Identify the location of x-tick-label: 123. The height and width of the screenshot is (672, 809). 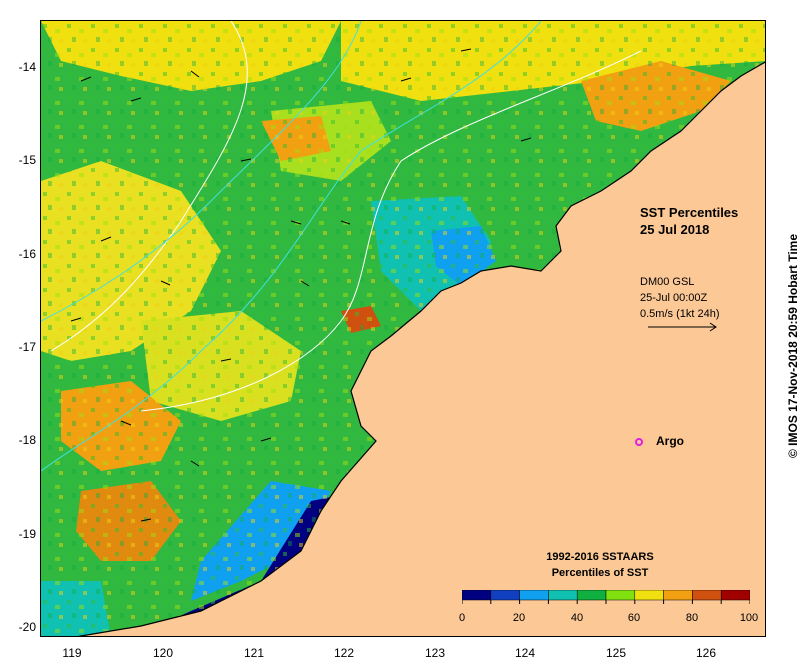
(435, 653).